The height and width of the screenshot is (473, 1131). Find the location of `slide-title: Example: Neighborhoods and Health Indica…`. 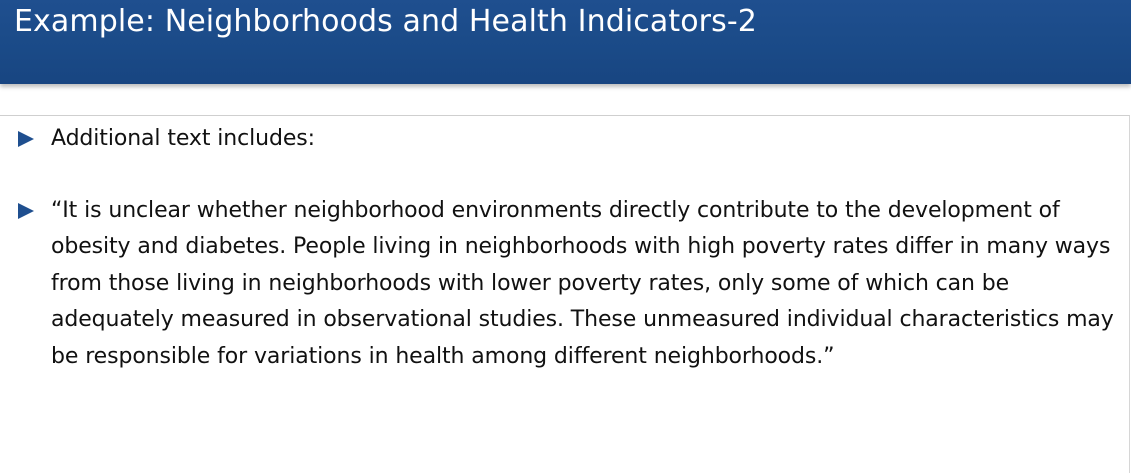

slide-title: Example: Neighborhoods and Health Indica… is located at coordinates (385, 21).